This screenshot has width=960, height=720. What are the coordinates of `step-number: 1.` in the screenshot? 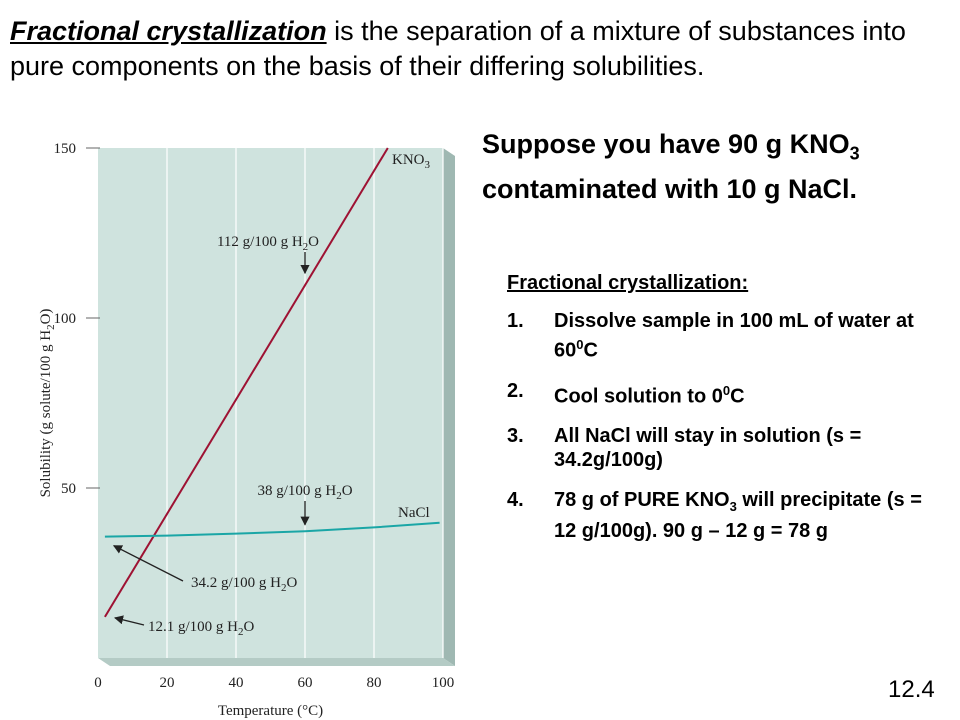 It's located at (515, 321).